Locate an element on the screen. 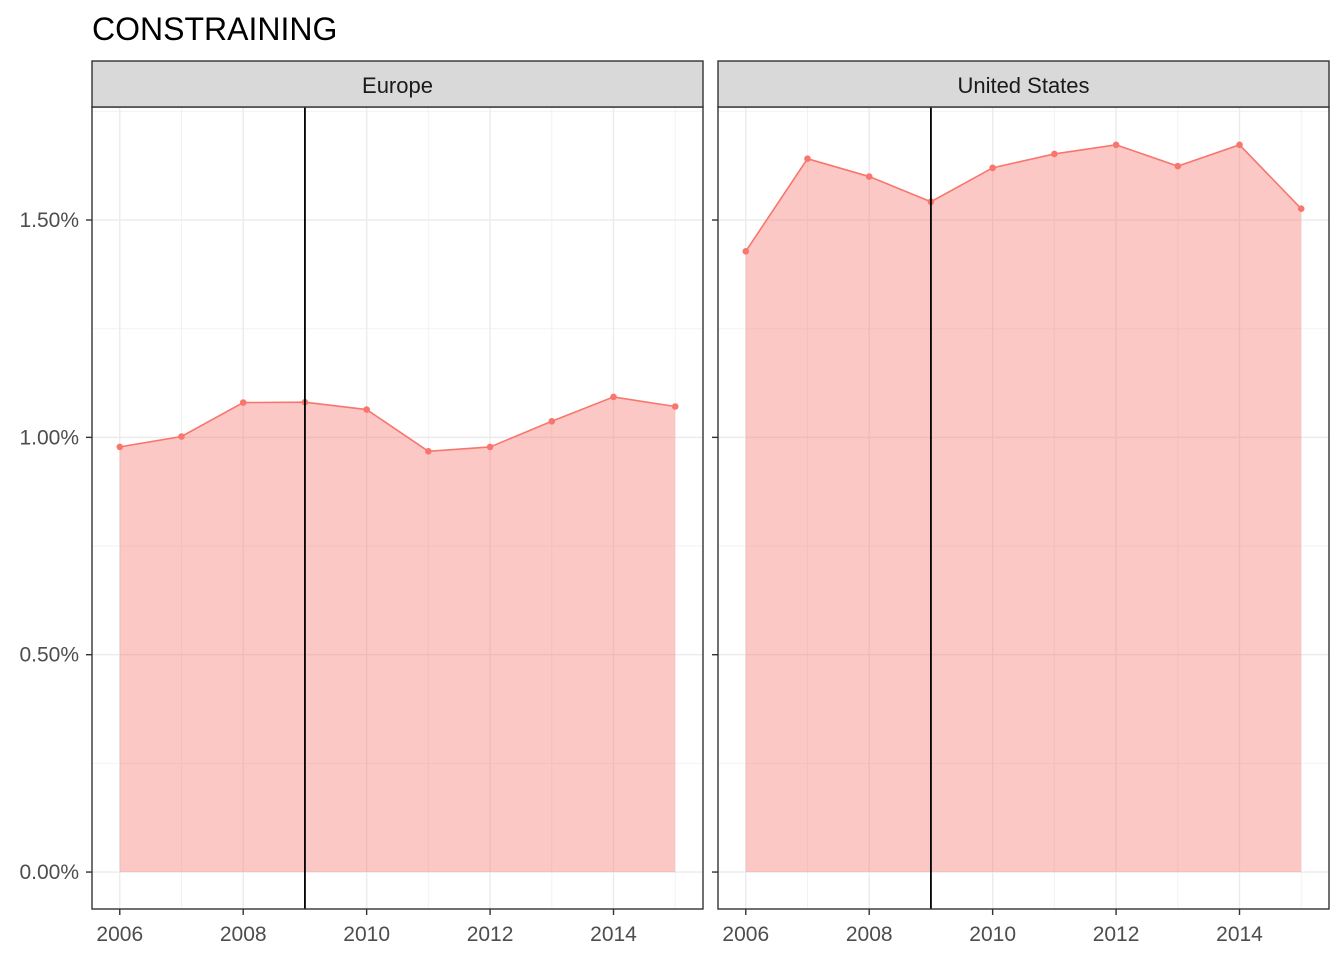  facet-strip-label: United States is located at coordinates (1023, 85).